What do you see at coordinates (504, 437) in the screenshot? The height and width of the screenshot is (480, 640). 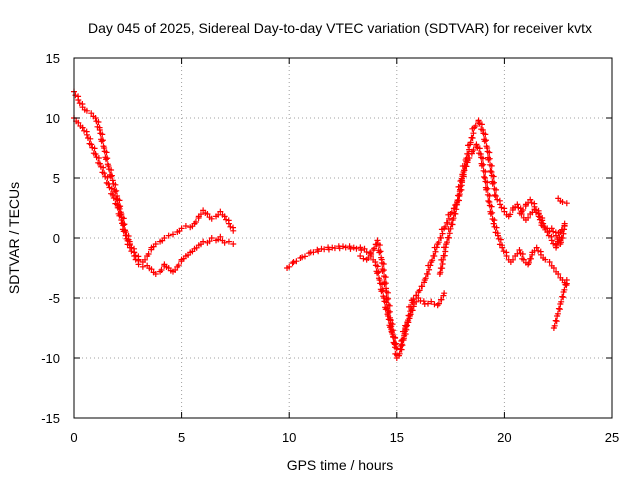 I see `x-tick-label: 20` at bounding box center [504, 437].